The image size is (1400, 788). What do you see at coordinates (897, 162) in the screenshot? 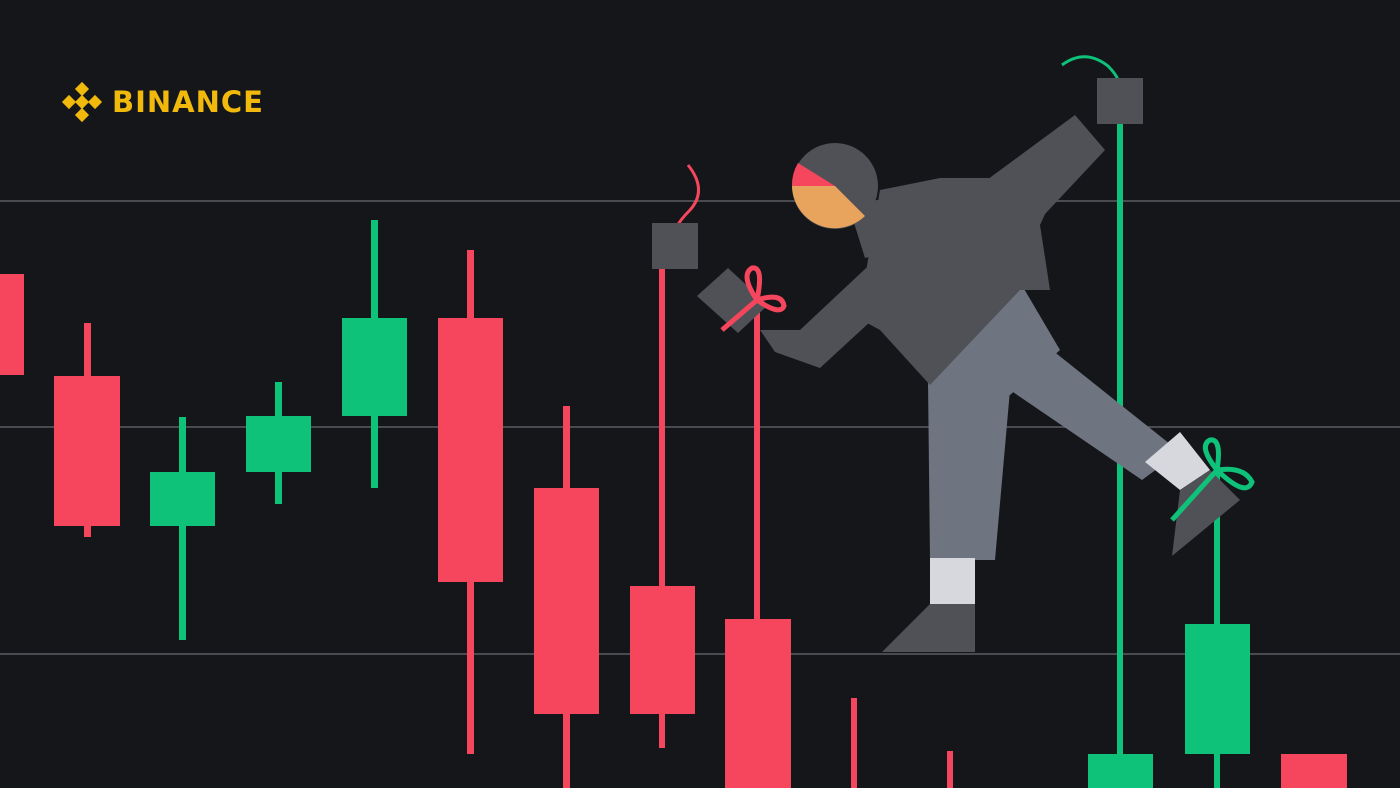
I see `puppet-controls` at bounding box center [897, 162].